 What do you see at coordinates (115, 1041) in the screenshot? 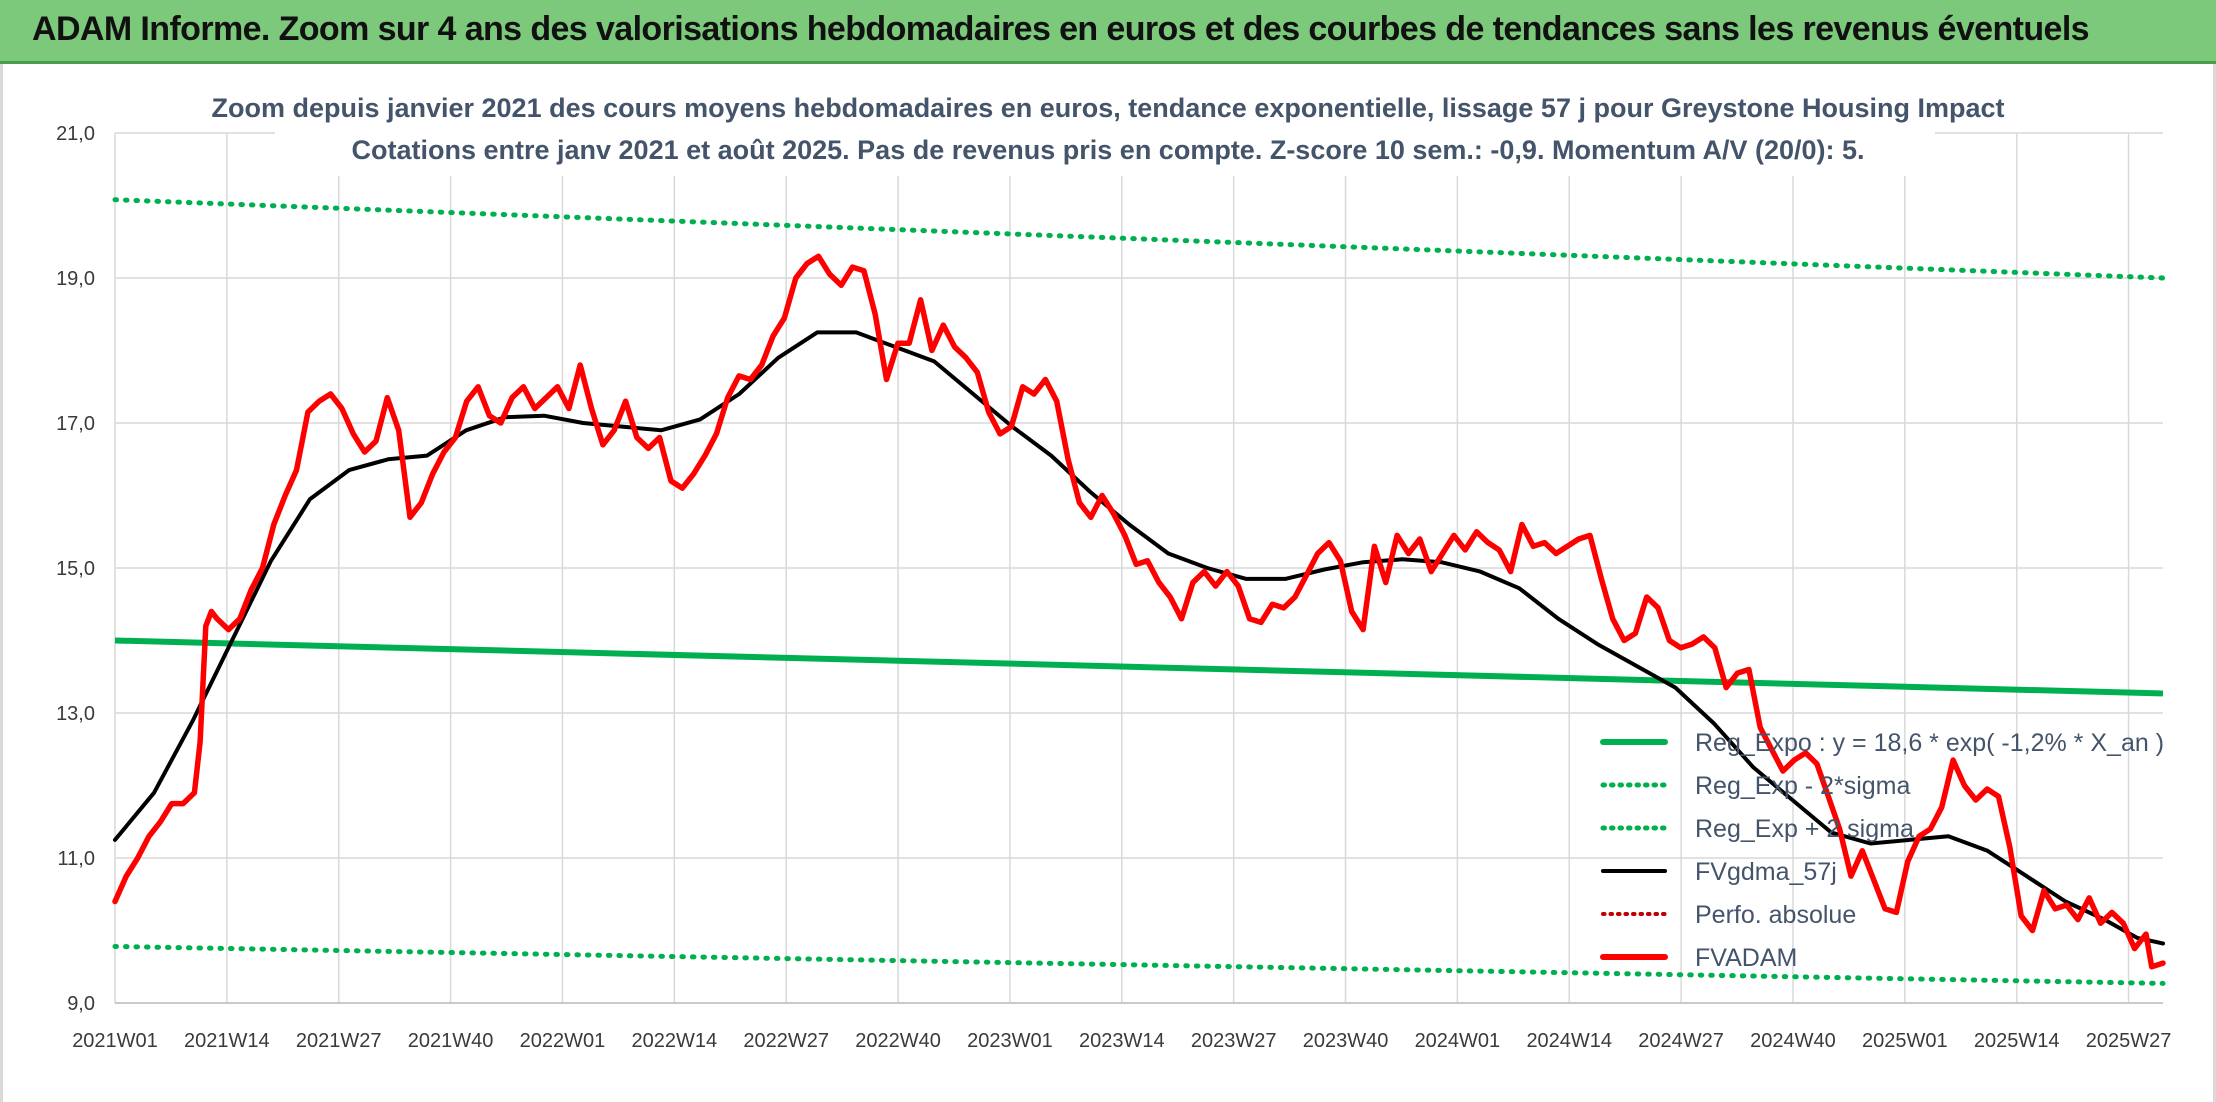
I see `x-tick-label: 2021W01` at bounding box center [115, 1041].